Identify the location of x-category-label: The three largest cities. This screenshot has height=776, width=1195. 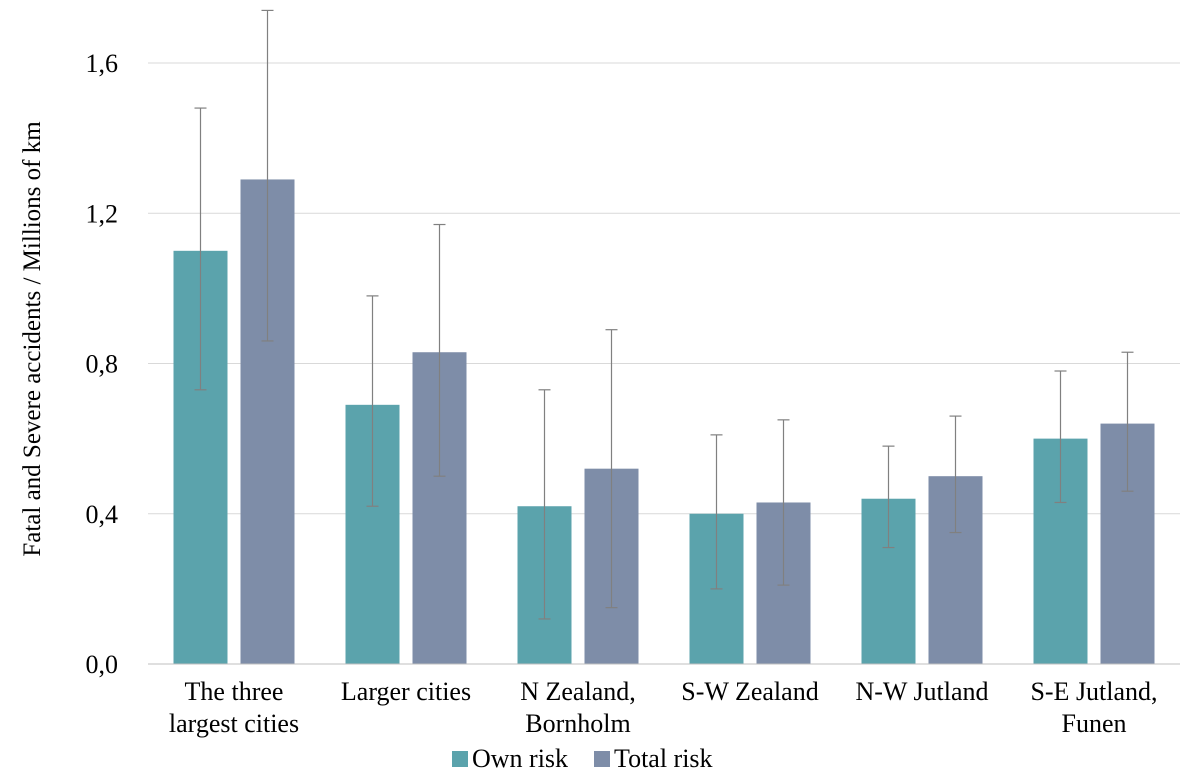
(234, 707).